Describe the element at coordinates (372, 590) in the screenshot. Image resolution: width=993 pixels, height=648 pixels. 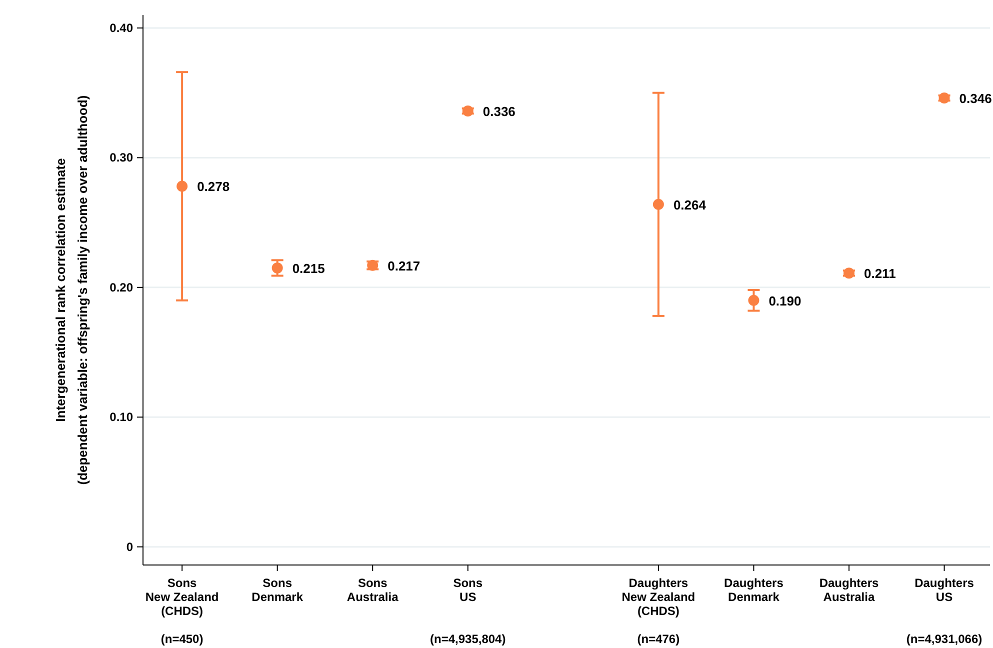
I see `x-tick-label: Sons Australia` at that location.